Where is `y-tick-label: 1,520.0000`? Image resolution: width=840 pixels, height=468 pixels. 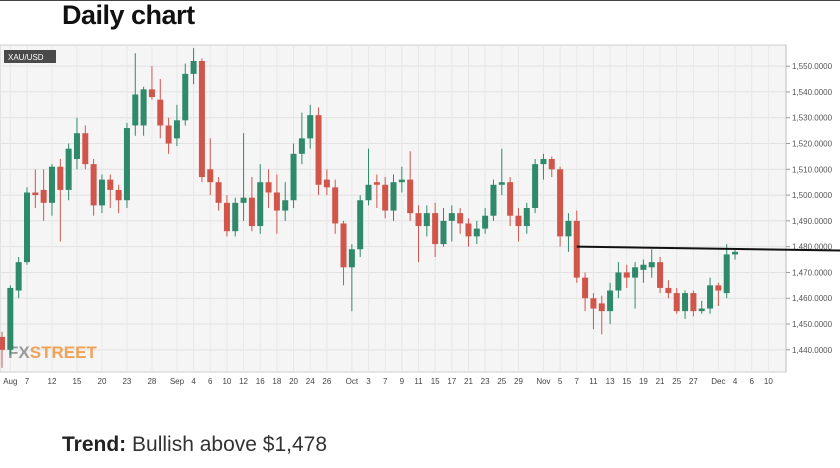
y-tick-label: 1,520.0000 is located at coordinates (812, 144).